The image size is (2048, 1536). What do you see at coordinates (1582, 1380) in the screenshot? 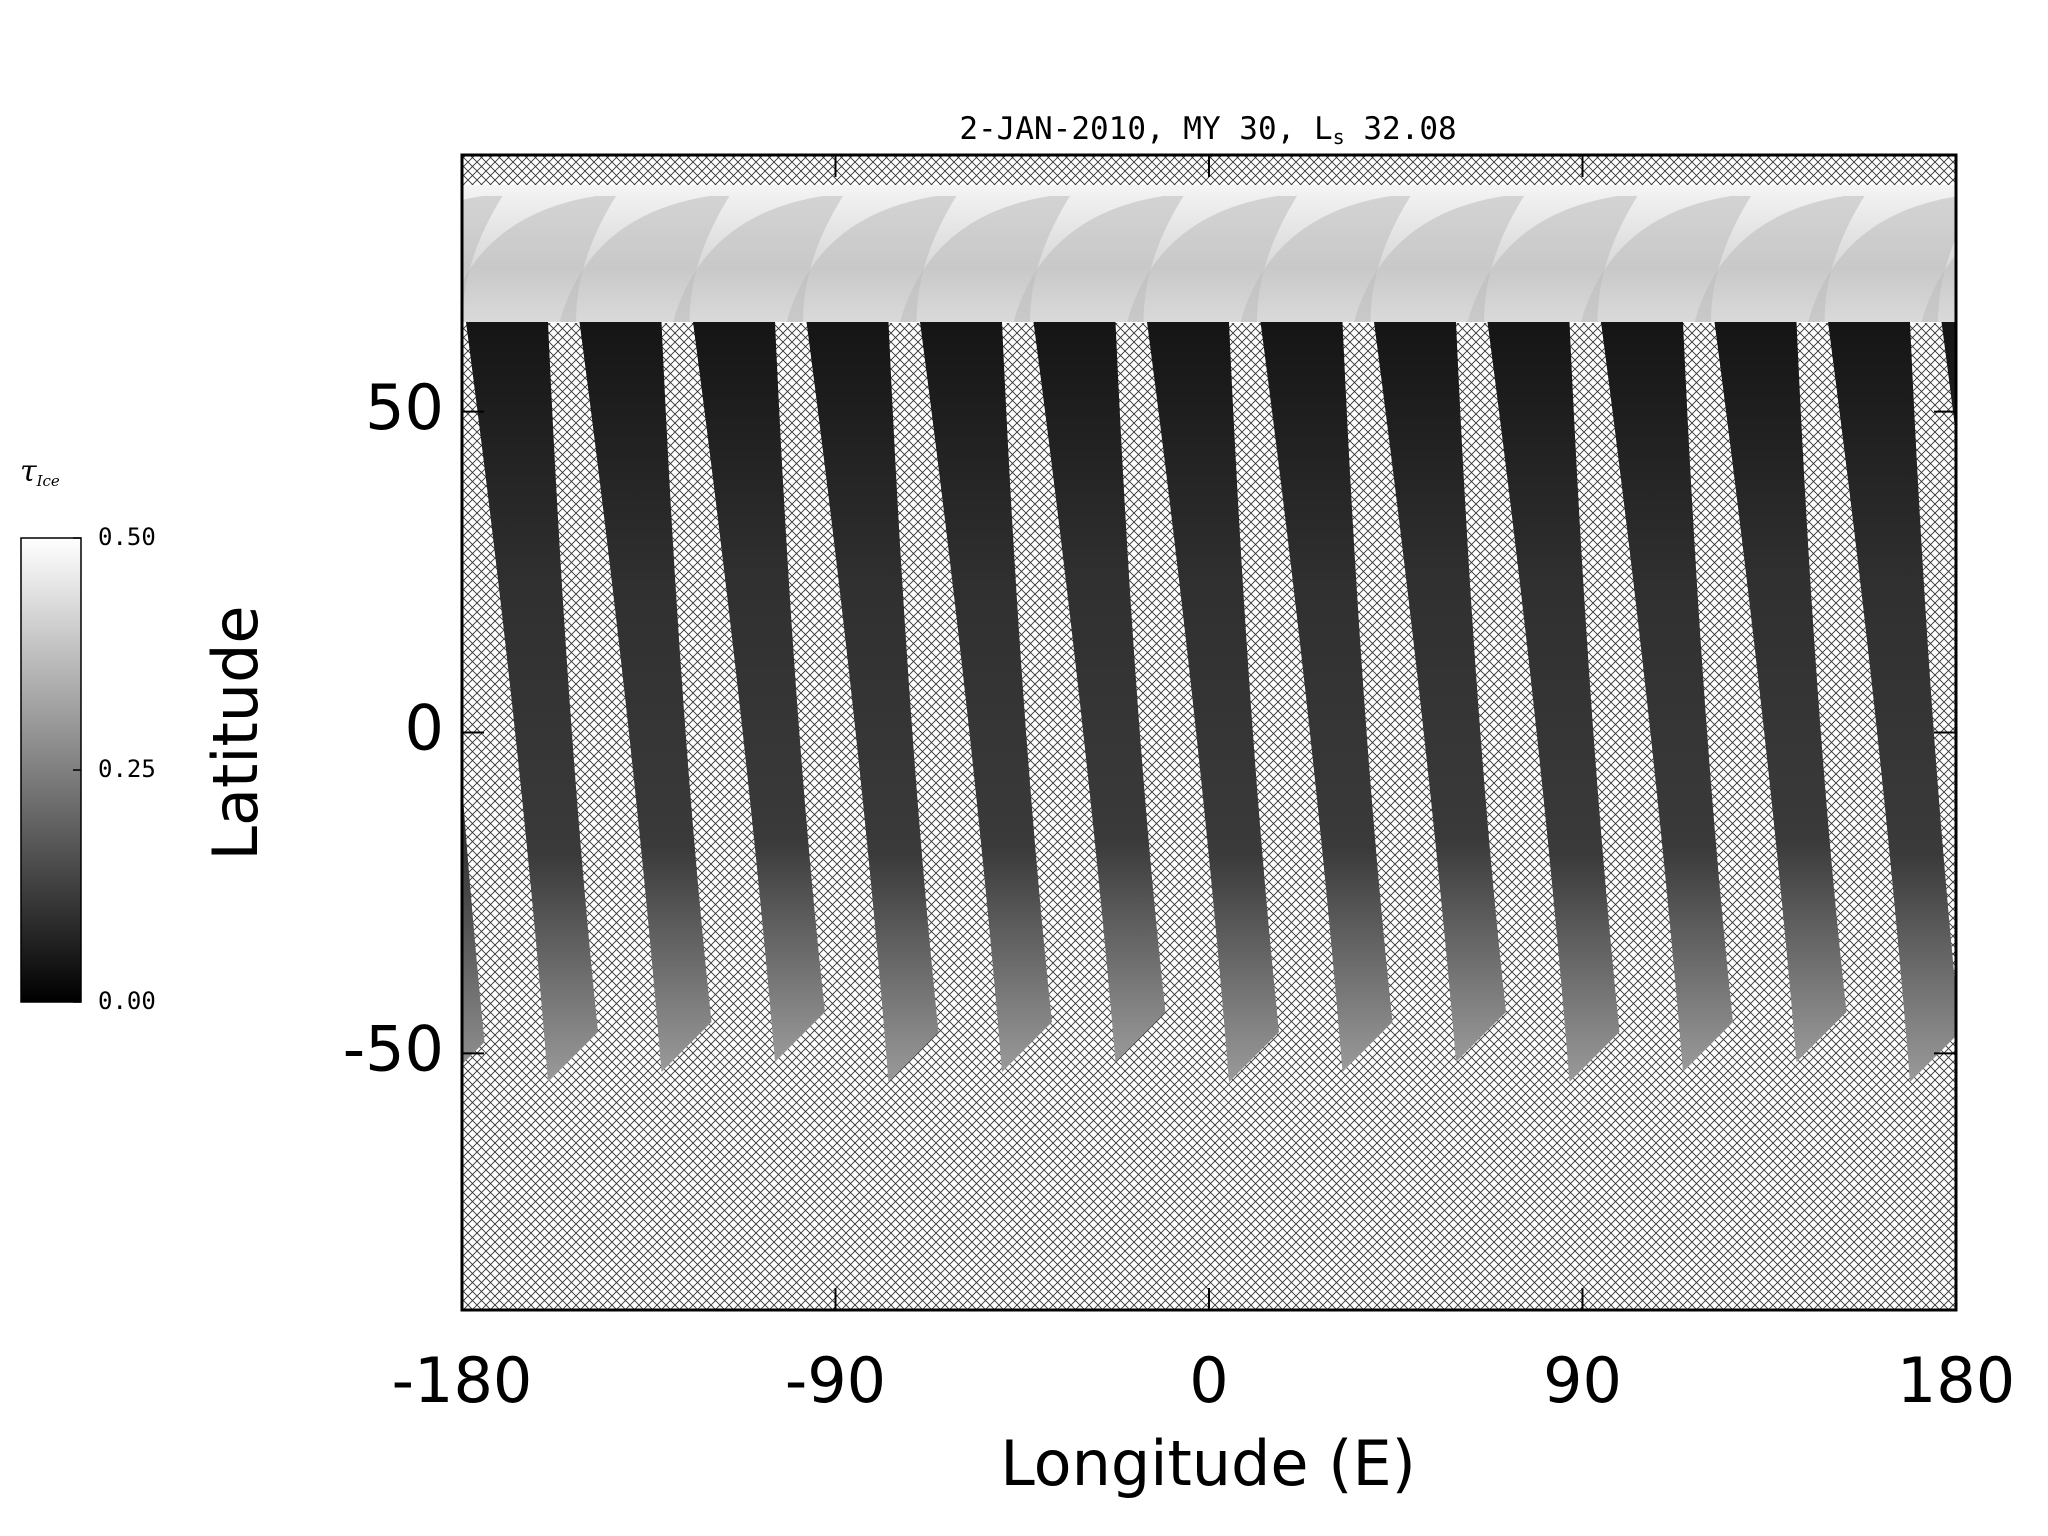
I see `x-tick-label: 90` at bounding box center [1582, 1380].